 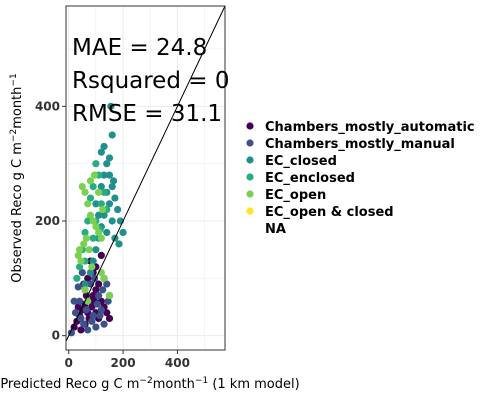 What do you see at coordinates (329, 212) in the screenshot?
I see `legend-label: EC_open & closed` at bounding box center [329, 212].